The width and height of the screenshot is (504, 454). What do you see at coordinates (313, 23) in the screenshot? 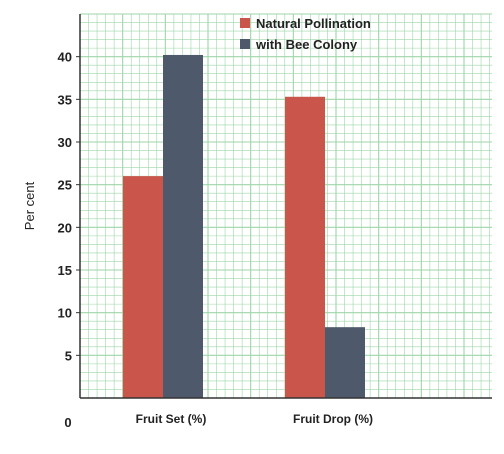
I see `legend-label-natural-pollination: Natural Pollination` at bounding box center [313, 23].